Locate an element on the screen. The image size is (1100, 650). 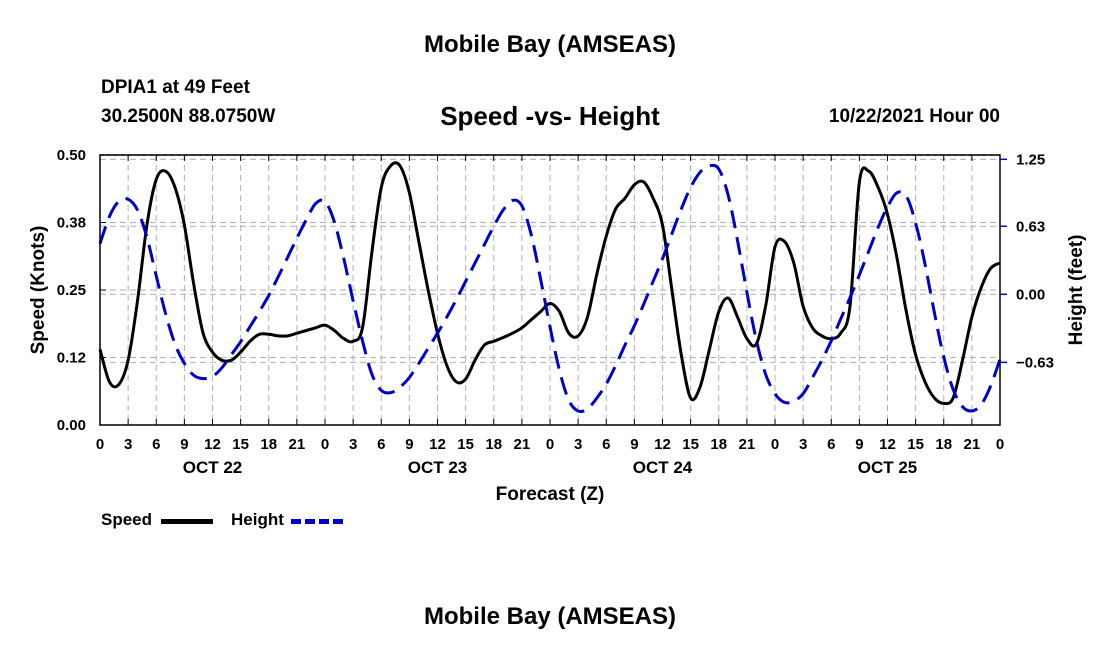
x-axis-label: Forecast (Z) is located at coordinates (550, 494).